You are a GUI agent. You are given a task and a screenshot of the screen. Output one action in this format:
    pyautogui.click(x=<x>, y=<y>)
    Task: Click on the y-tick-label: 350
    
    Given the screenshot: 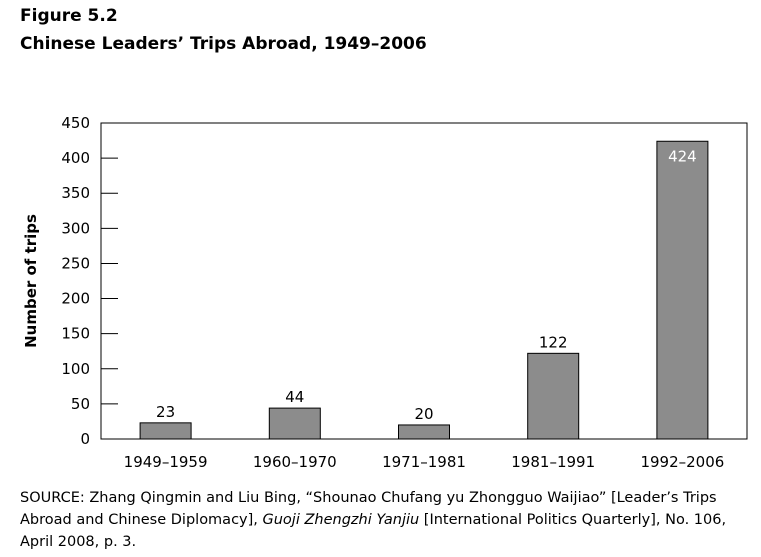 What is the action you would take?
    pyautogui.click(x=75, y=193)
    